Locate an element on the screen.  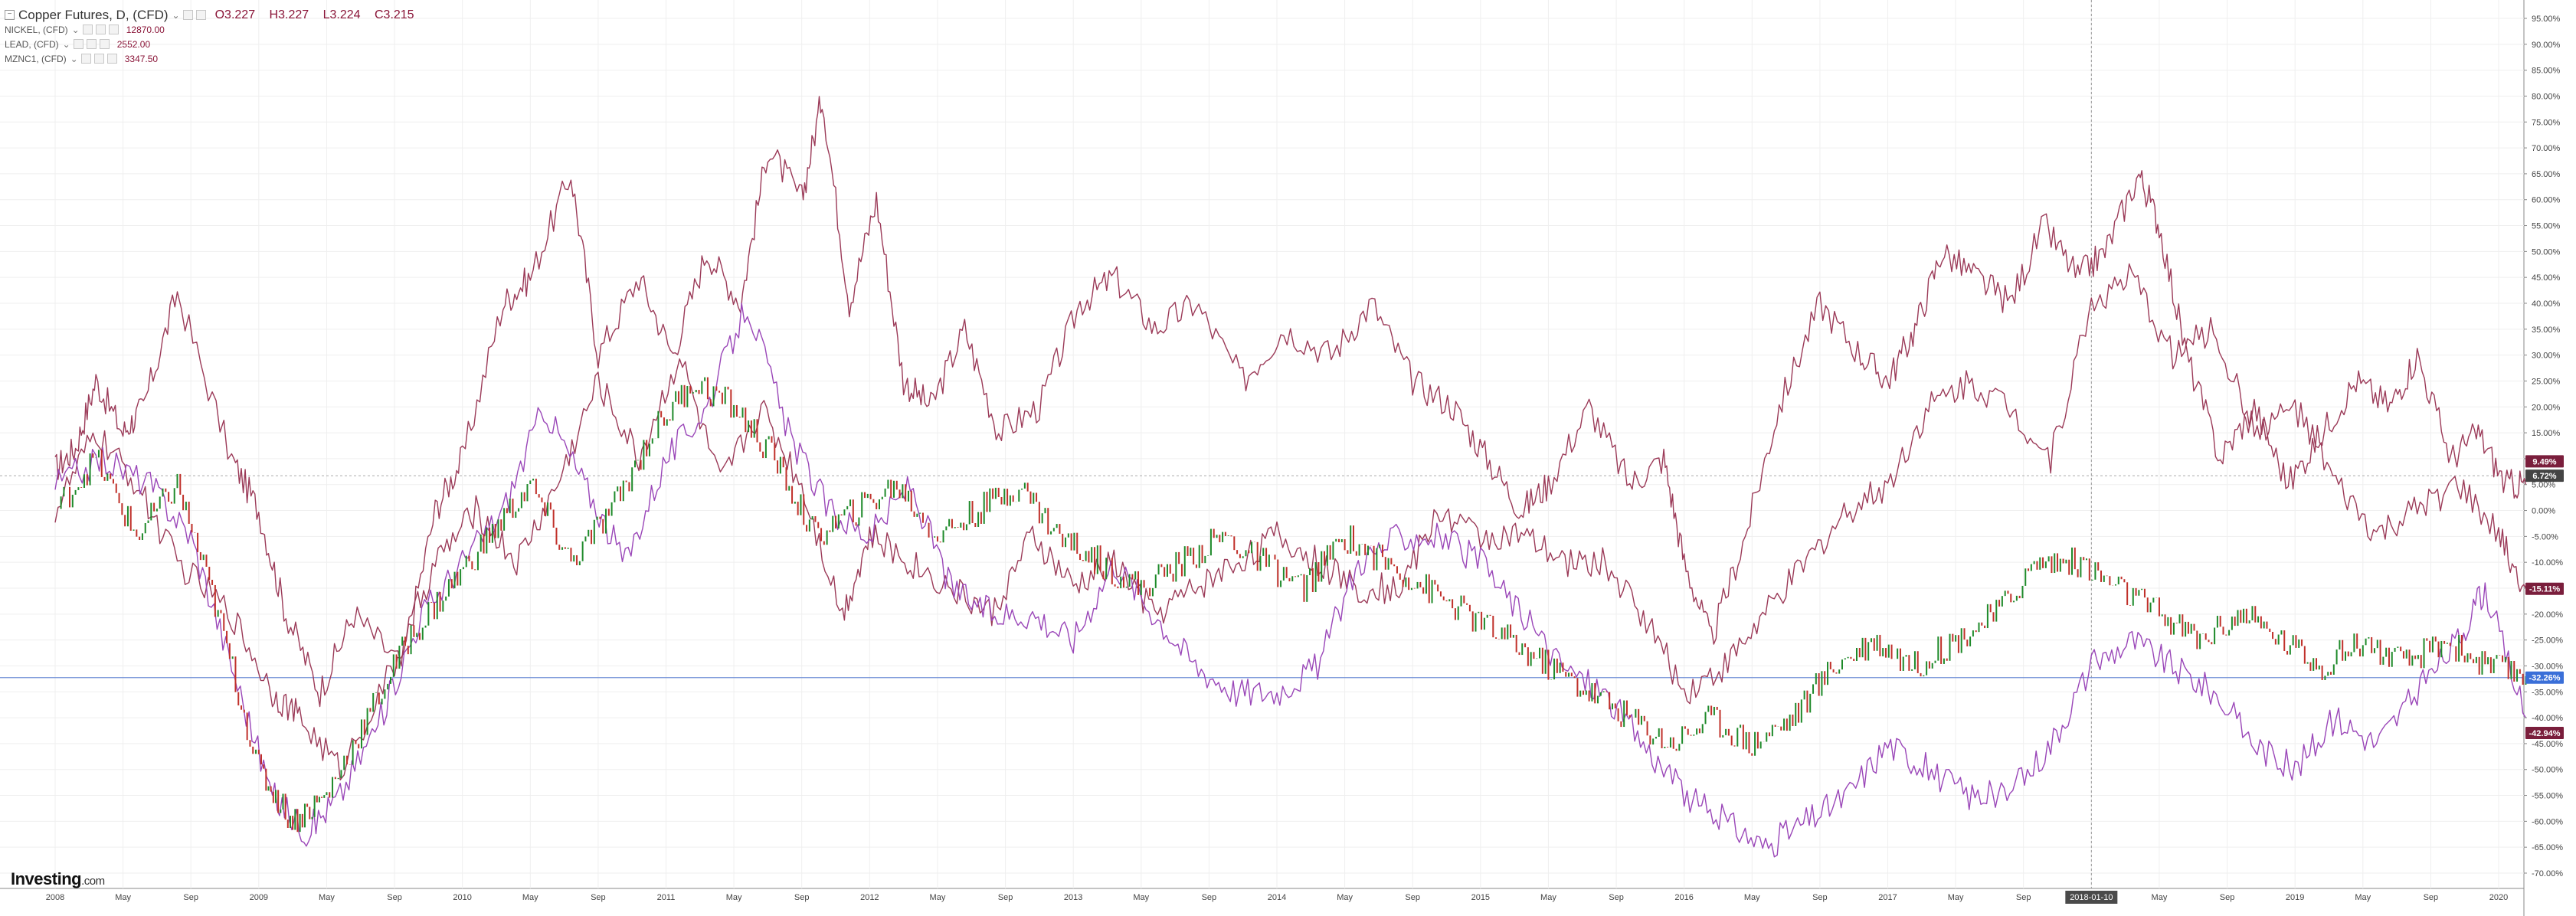
x-tick-label: 2020 is located at coordinates (2498, 898).